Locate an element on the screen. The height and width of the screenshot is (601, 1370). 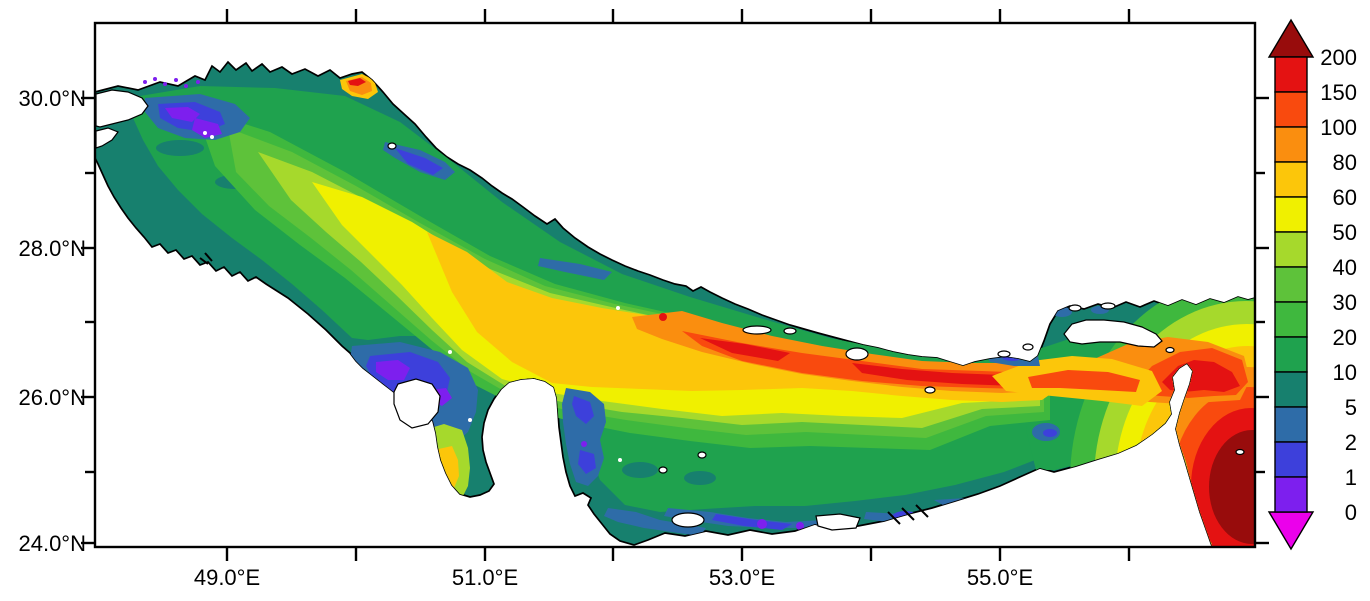
shallow-violet-bahrain is located at coordinates (393, 370).